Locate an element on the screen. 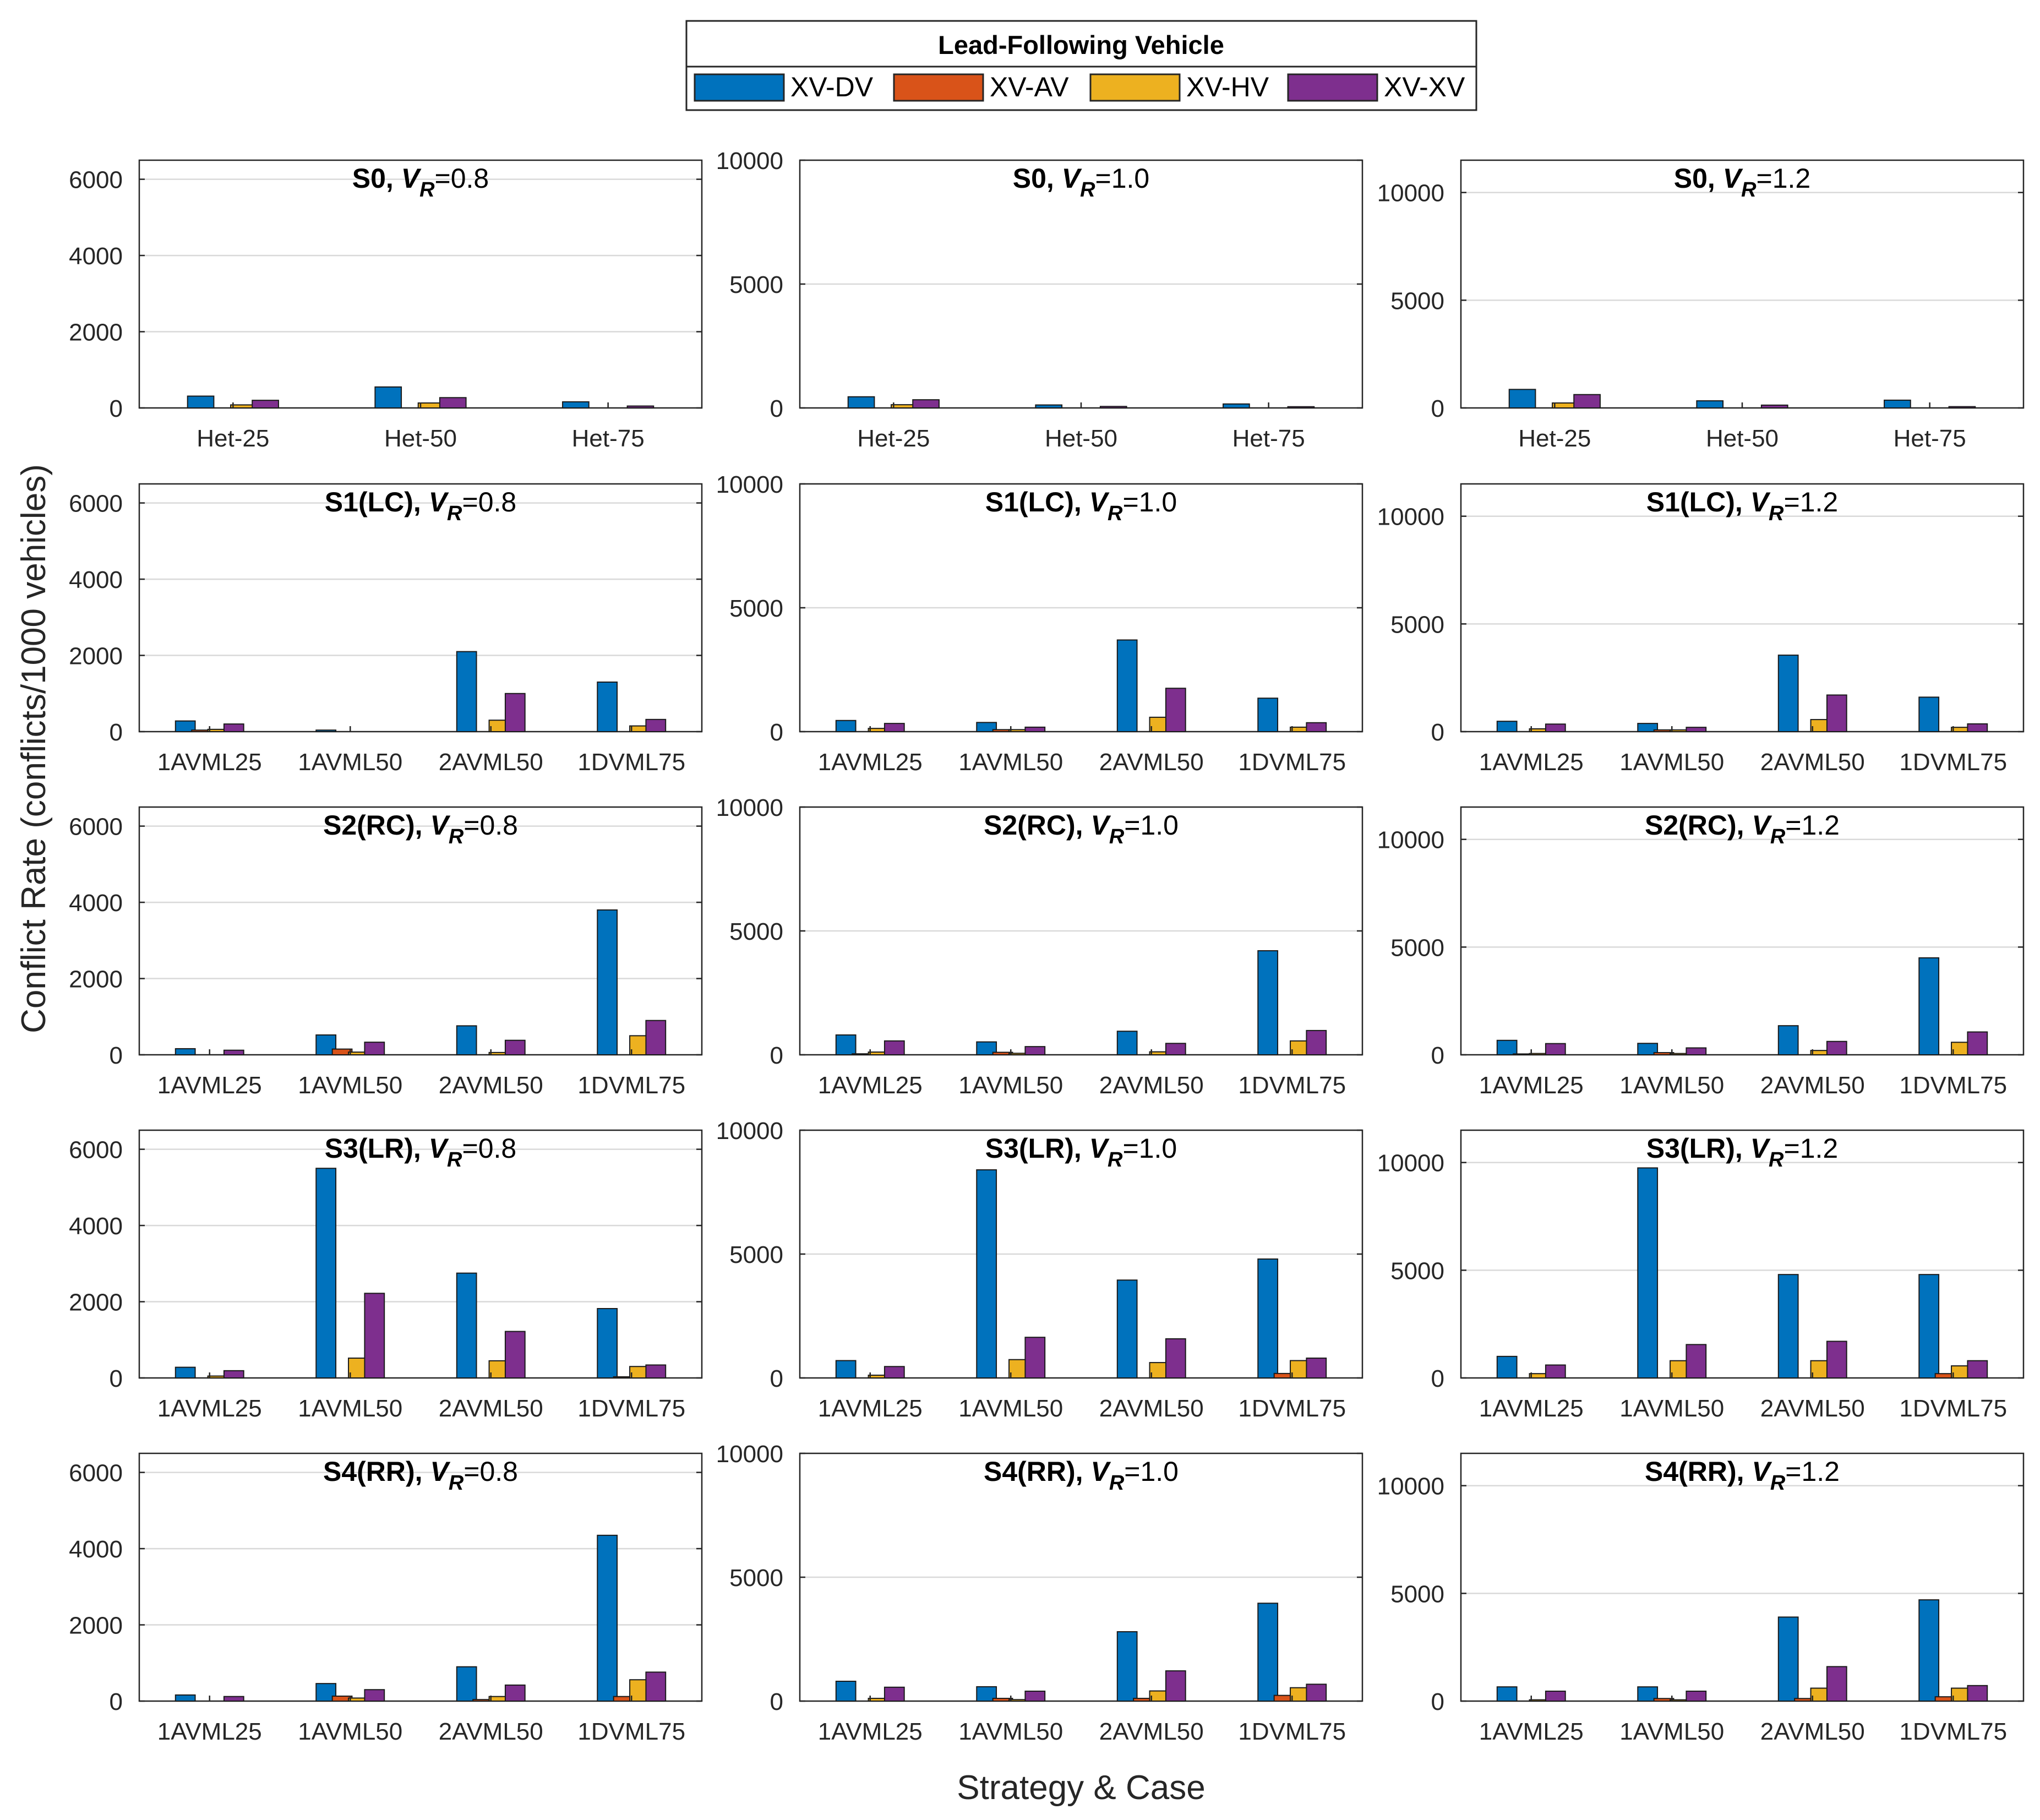  panel-title-strategy: S1(LC), is located at coordinates (1698, 502).